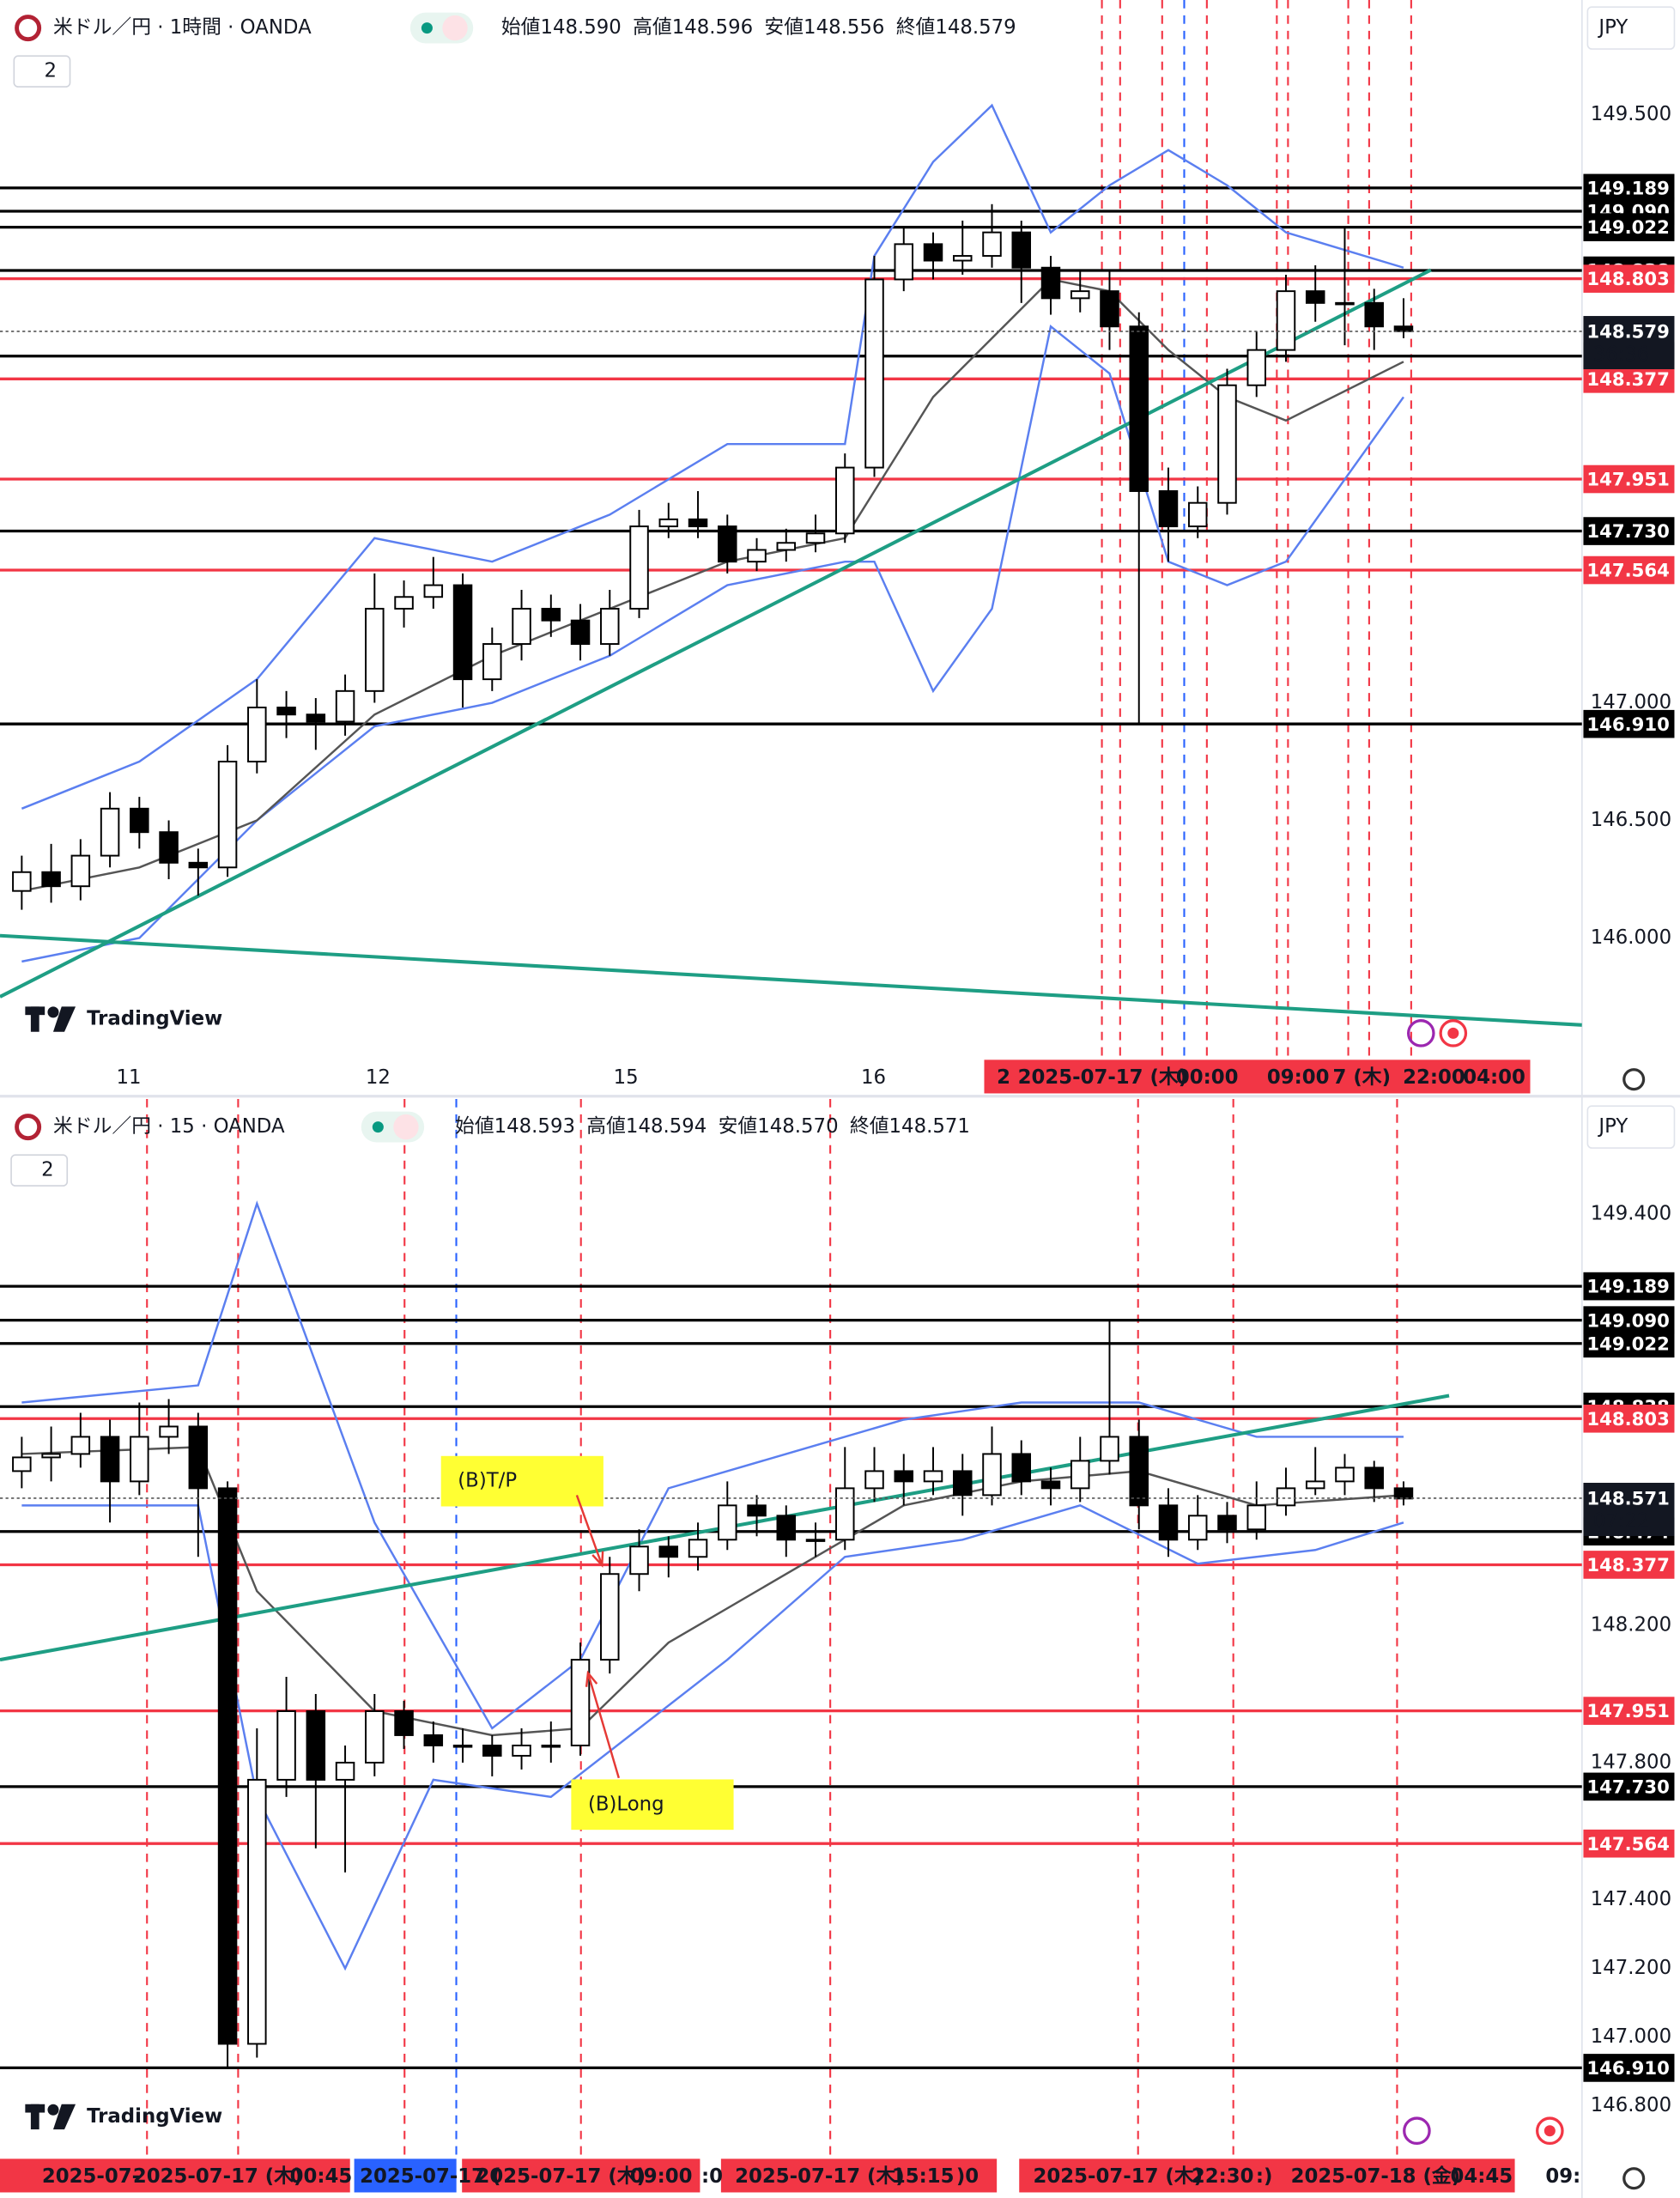  Describe the element at coordinates (1550, 2131) in the screenshot. I see `record-dot` at that location.